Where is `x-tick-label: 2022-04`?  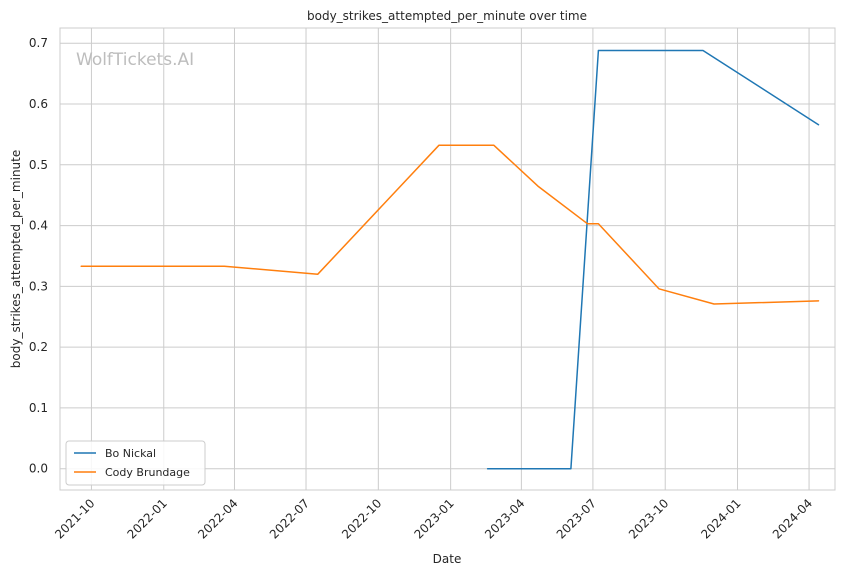 x-tick-label: 2022-04 is located at coordinates (217, 518).